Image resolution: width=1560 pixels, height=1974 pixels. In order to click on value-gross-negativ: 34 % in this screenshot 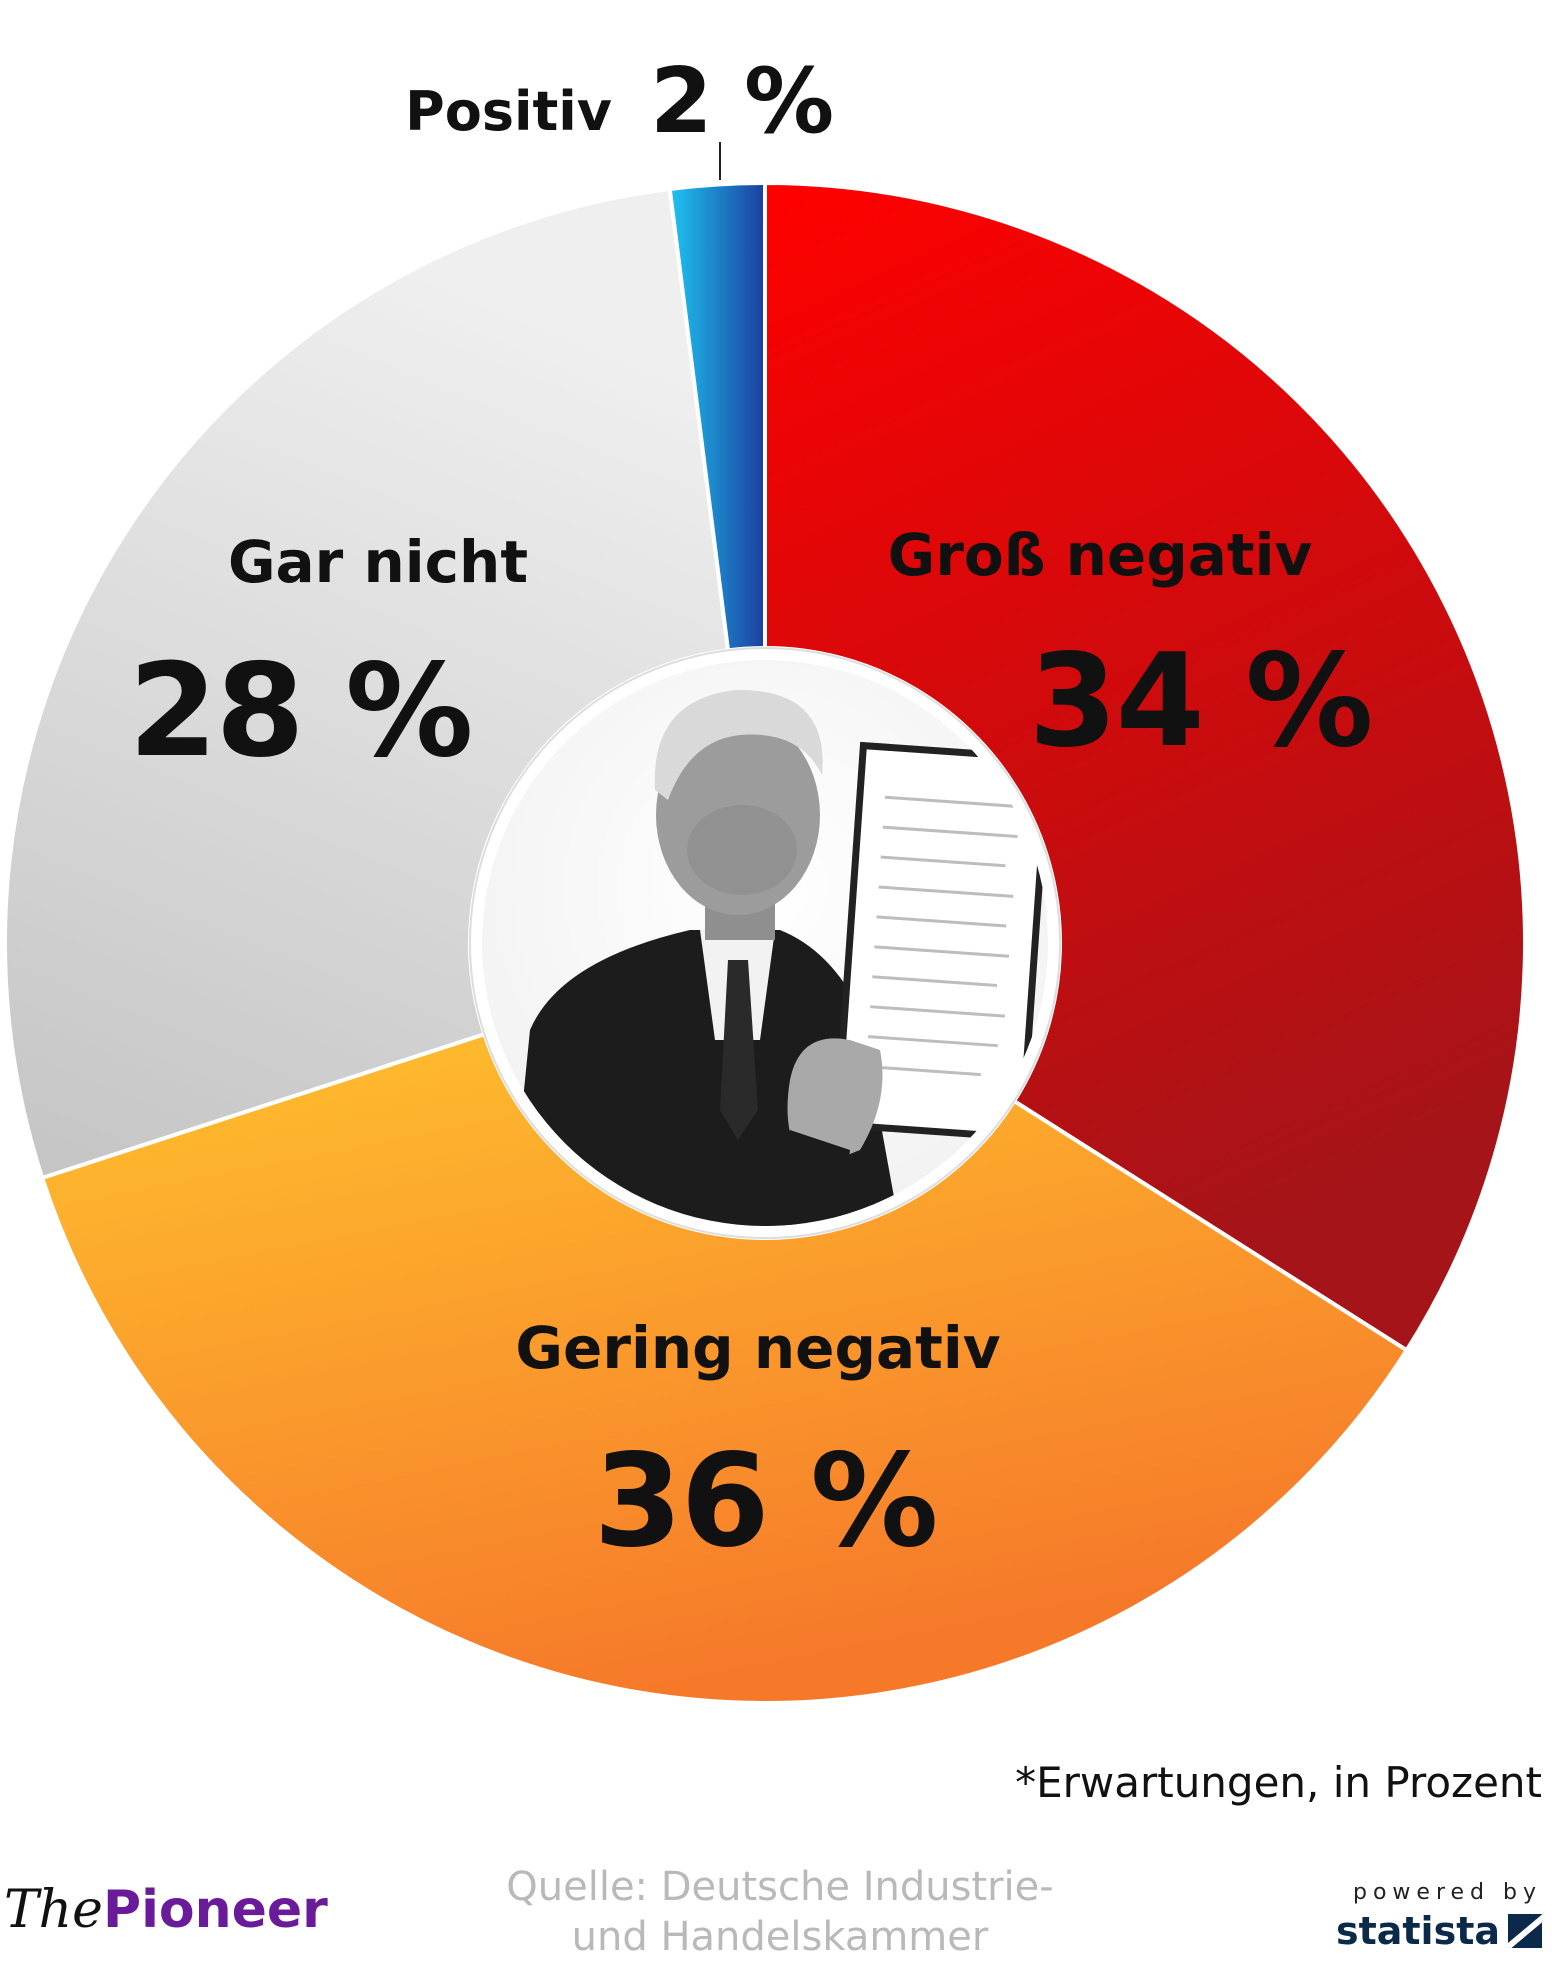, I will do `click(1200, 701)`.